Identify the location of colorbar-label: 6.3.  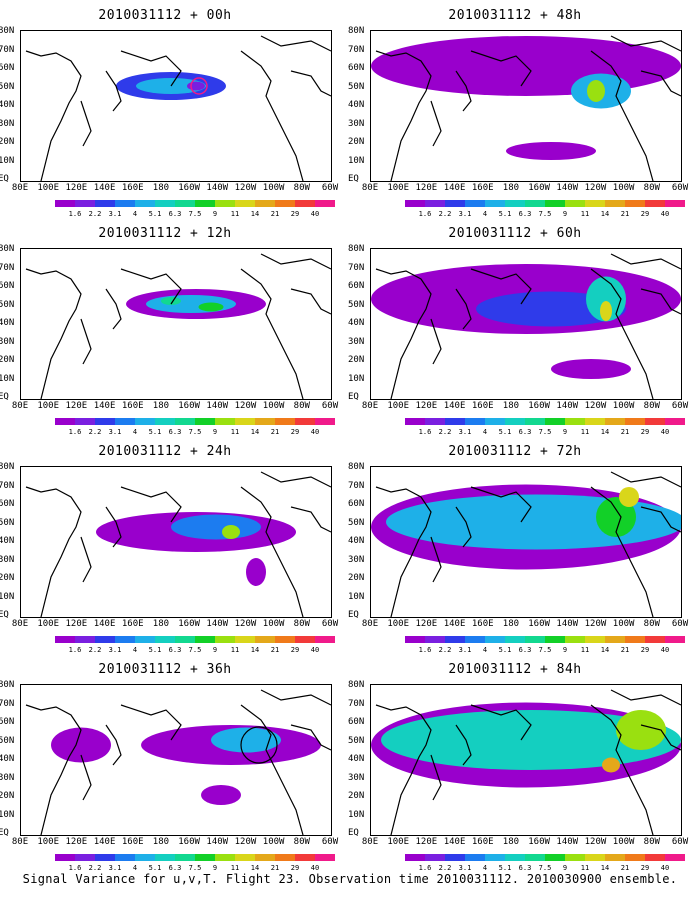
(525, 432).